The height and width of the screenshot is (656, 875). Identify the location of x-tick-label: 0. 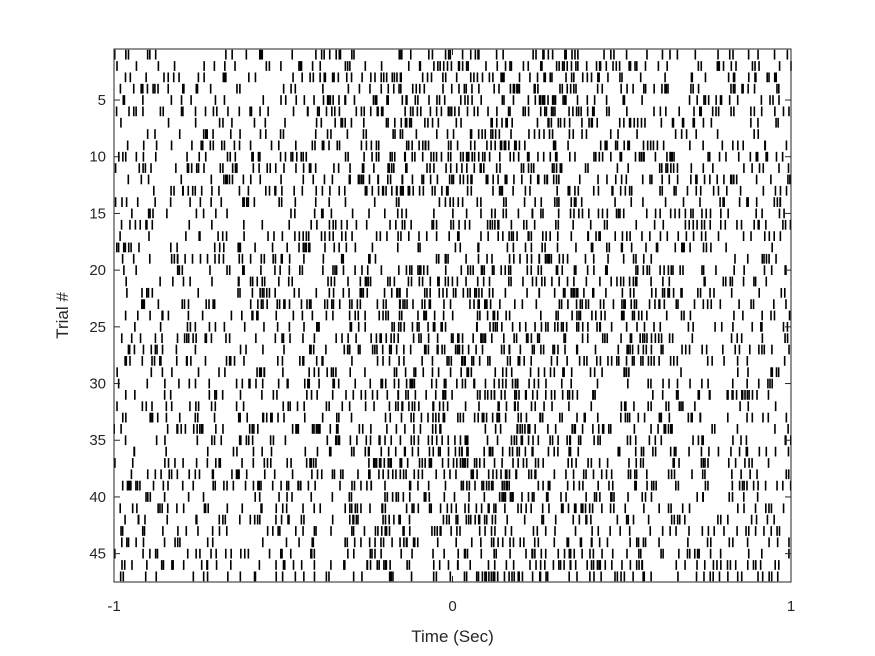
(452, 606).